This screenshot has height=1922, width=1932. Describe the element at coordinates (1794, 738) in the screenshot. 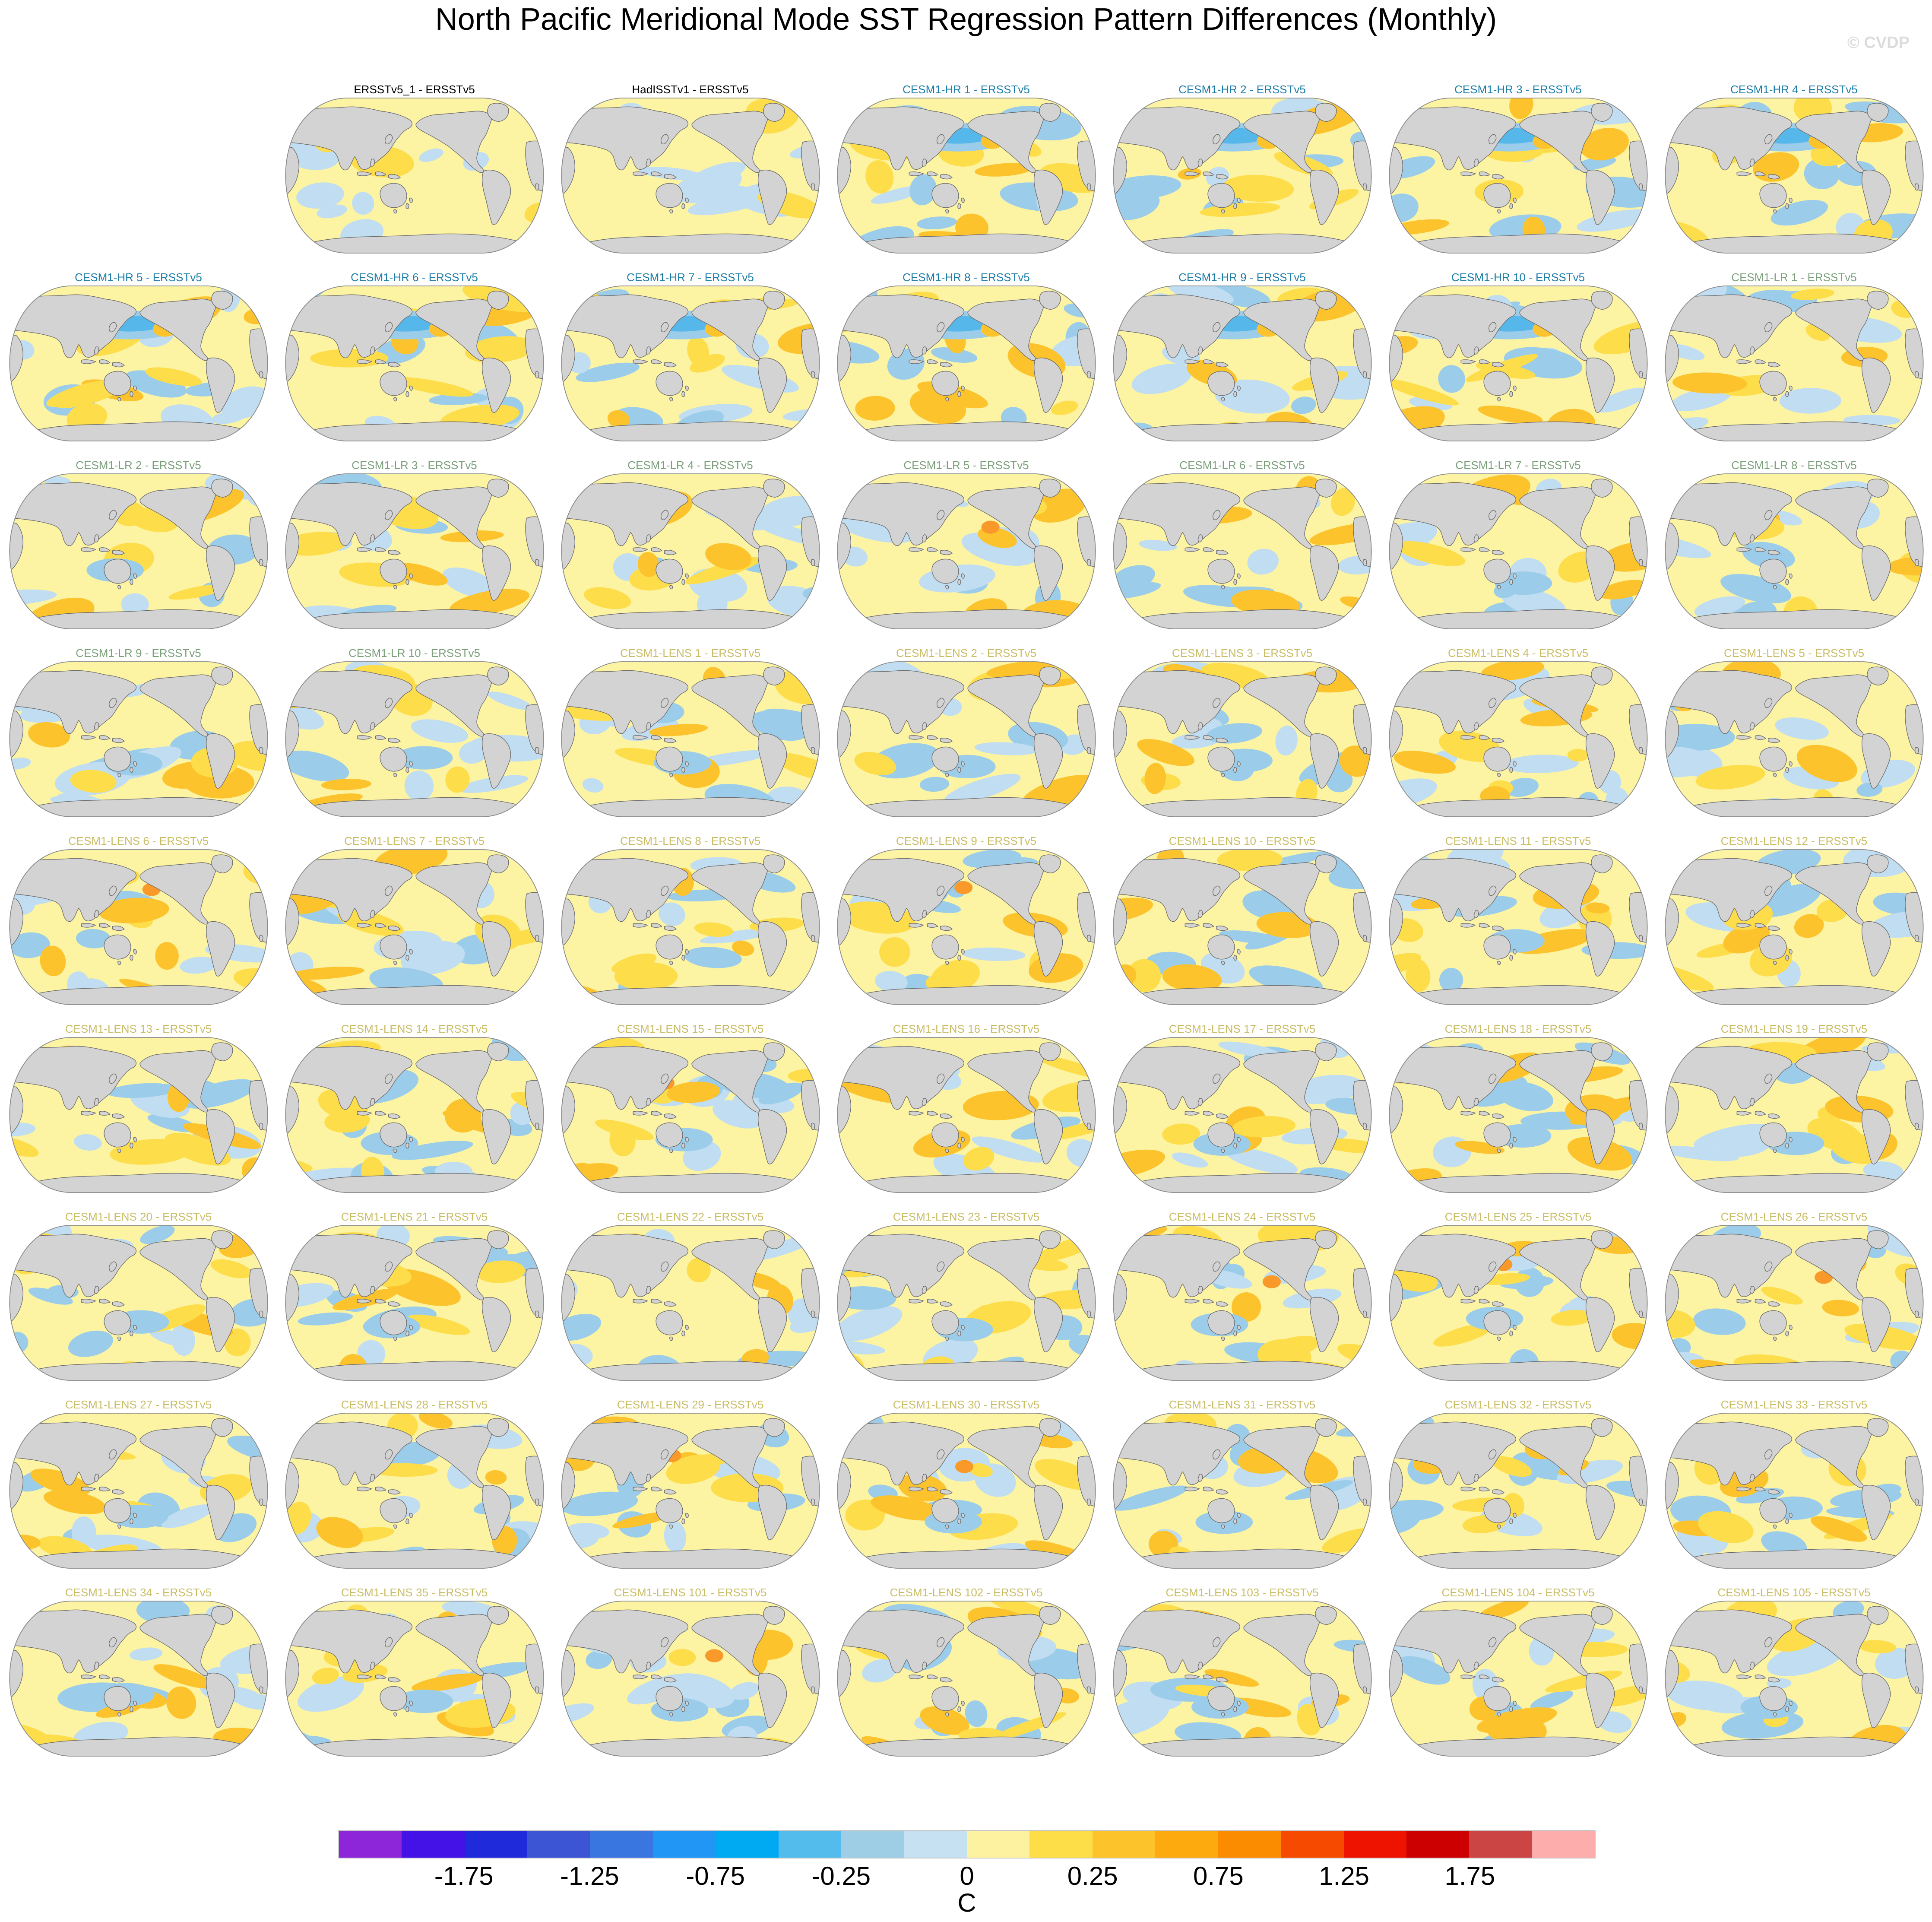

I see `map-panel: CESM1-LENS 5 - ERSSTv5` at that location.